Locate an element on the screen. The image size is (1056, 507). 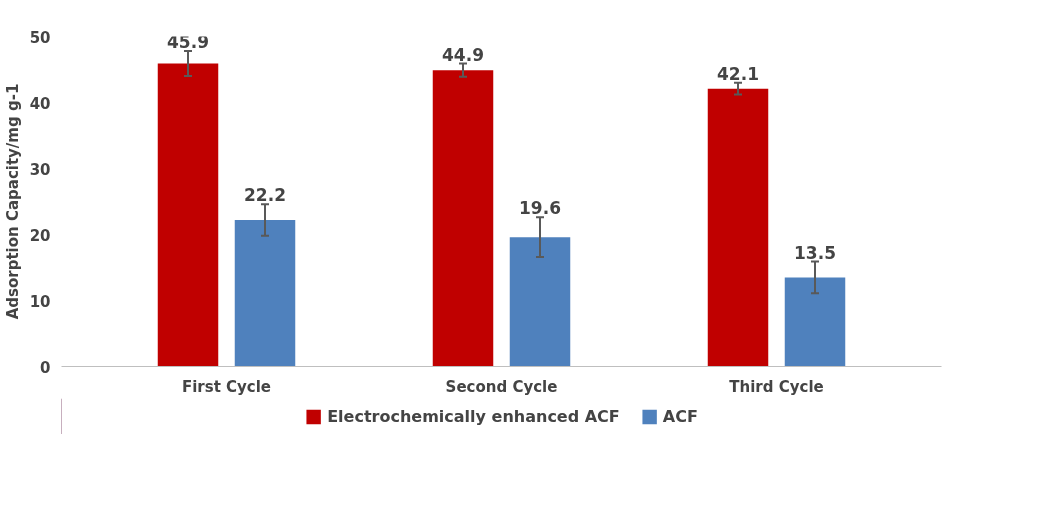
x-tick-label: Second Cycle is located at coordinates (501, 386).